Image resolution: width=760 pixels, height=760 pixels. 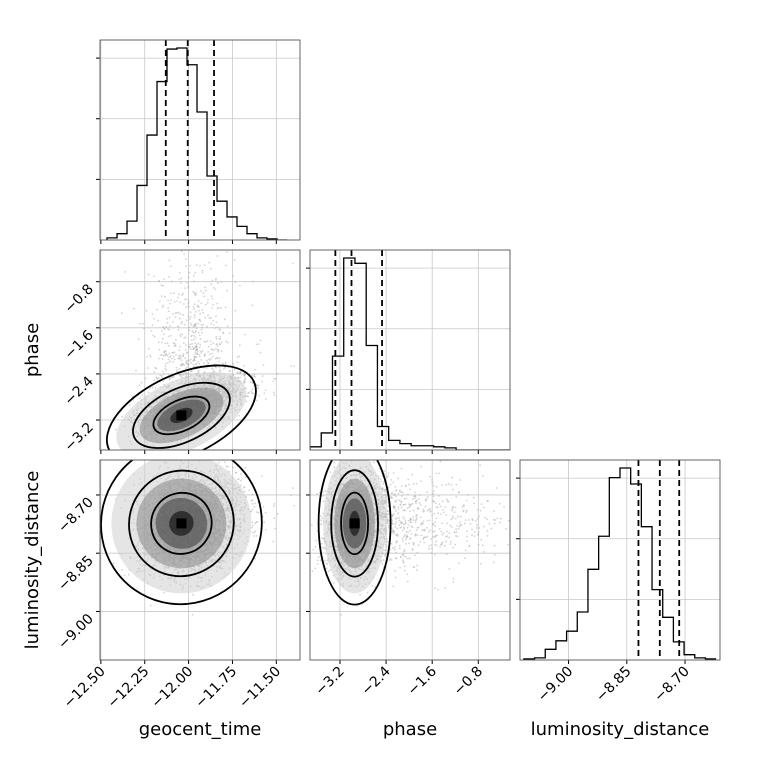 I want to click on contour-line, so click(x=181, y=415).